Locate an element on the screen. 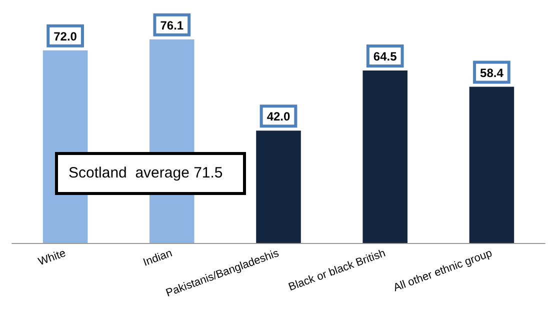  x-tick-label: White is located at coordinates (52, 257).